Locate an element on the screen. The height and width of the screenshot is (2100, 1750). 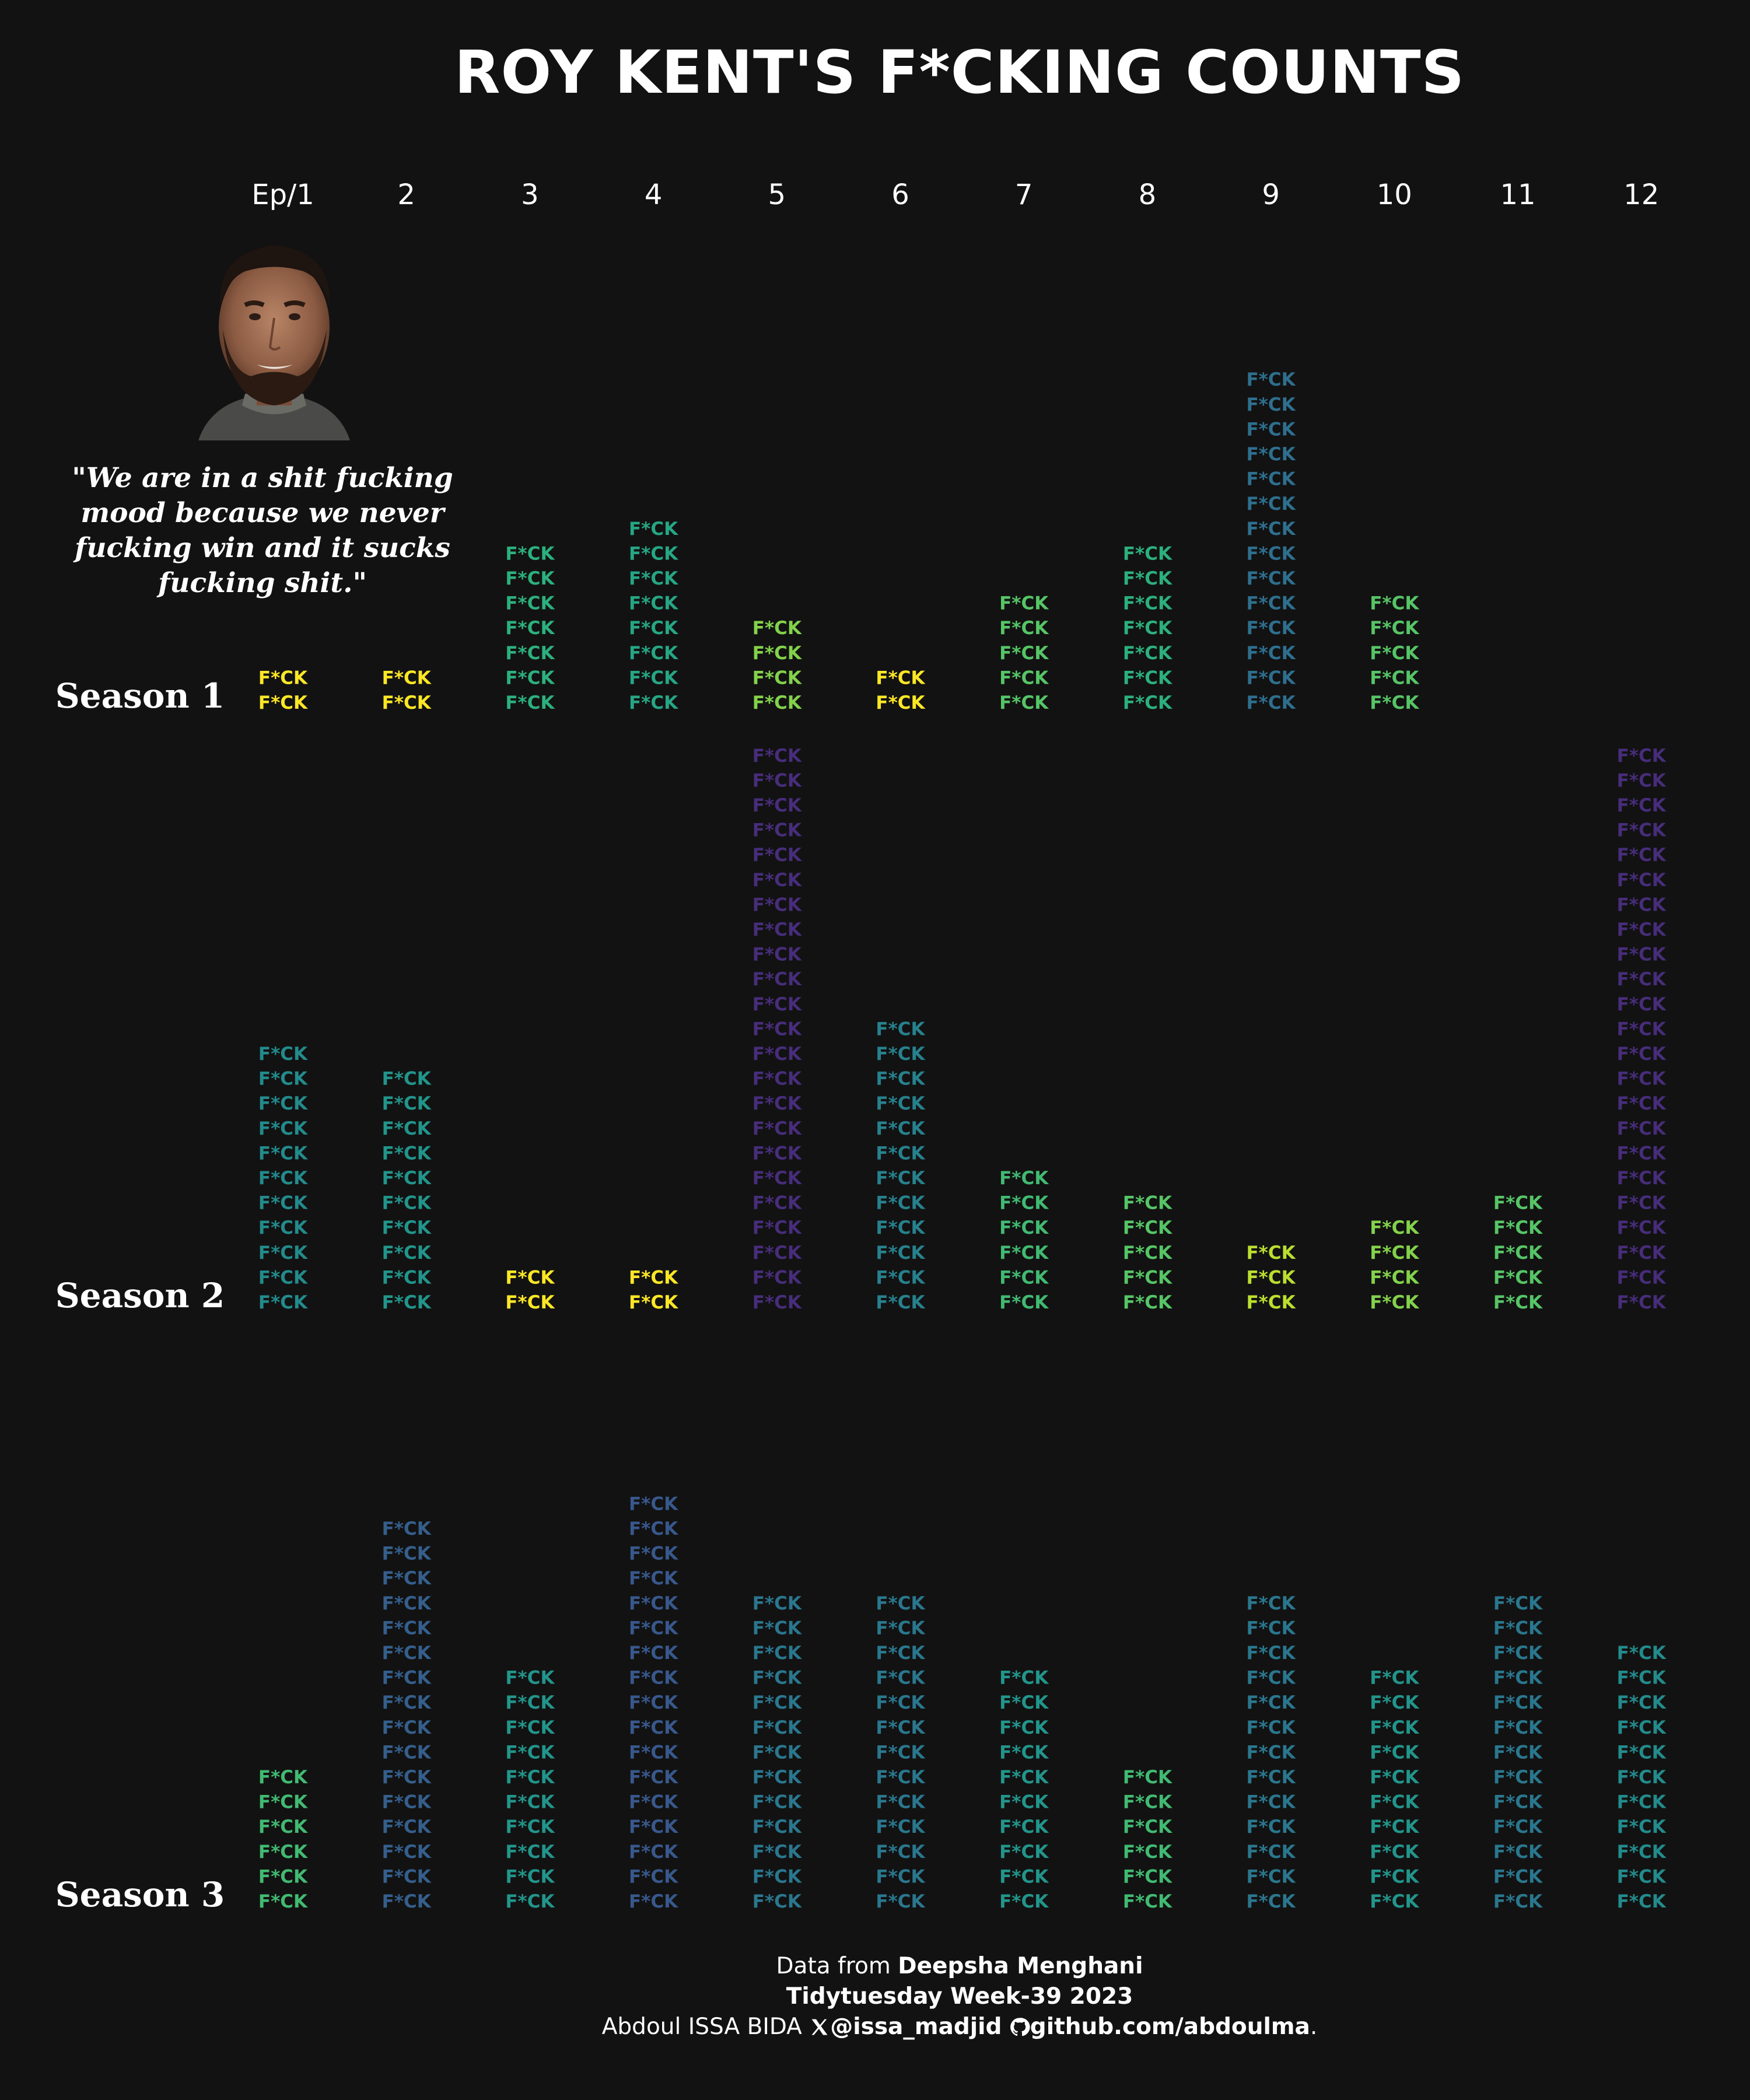
chart-title: ROY KENT'S F*CKING COUNTS is located at coordinates (959, 72).